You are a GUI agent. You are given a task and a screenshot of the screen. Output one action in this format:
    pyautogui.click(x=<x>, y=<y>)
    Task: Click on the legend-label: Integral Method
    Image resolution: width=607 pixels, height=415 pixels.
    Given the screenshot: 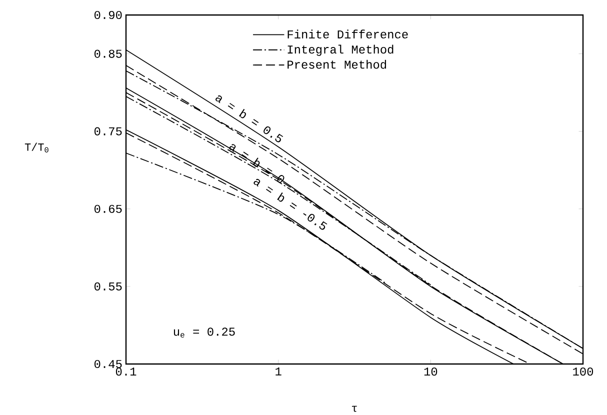 What is the action you would take?
    pyautogui.click(x=341, y=50)
    